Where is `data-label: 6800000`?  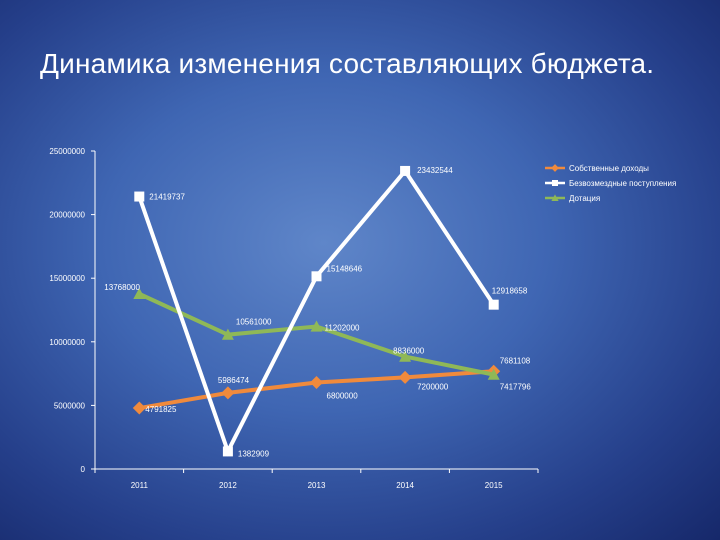 data-label: 6800000 is located at coordinates (343, 396).